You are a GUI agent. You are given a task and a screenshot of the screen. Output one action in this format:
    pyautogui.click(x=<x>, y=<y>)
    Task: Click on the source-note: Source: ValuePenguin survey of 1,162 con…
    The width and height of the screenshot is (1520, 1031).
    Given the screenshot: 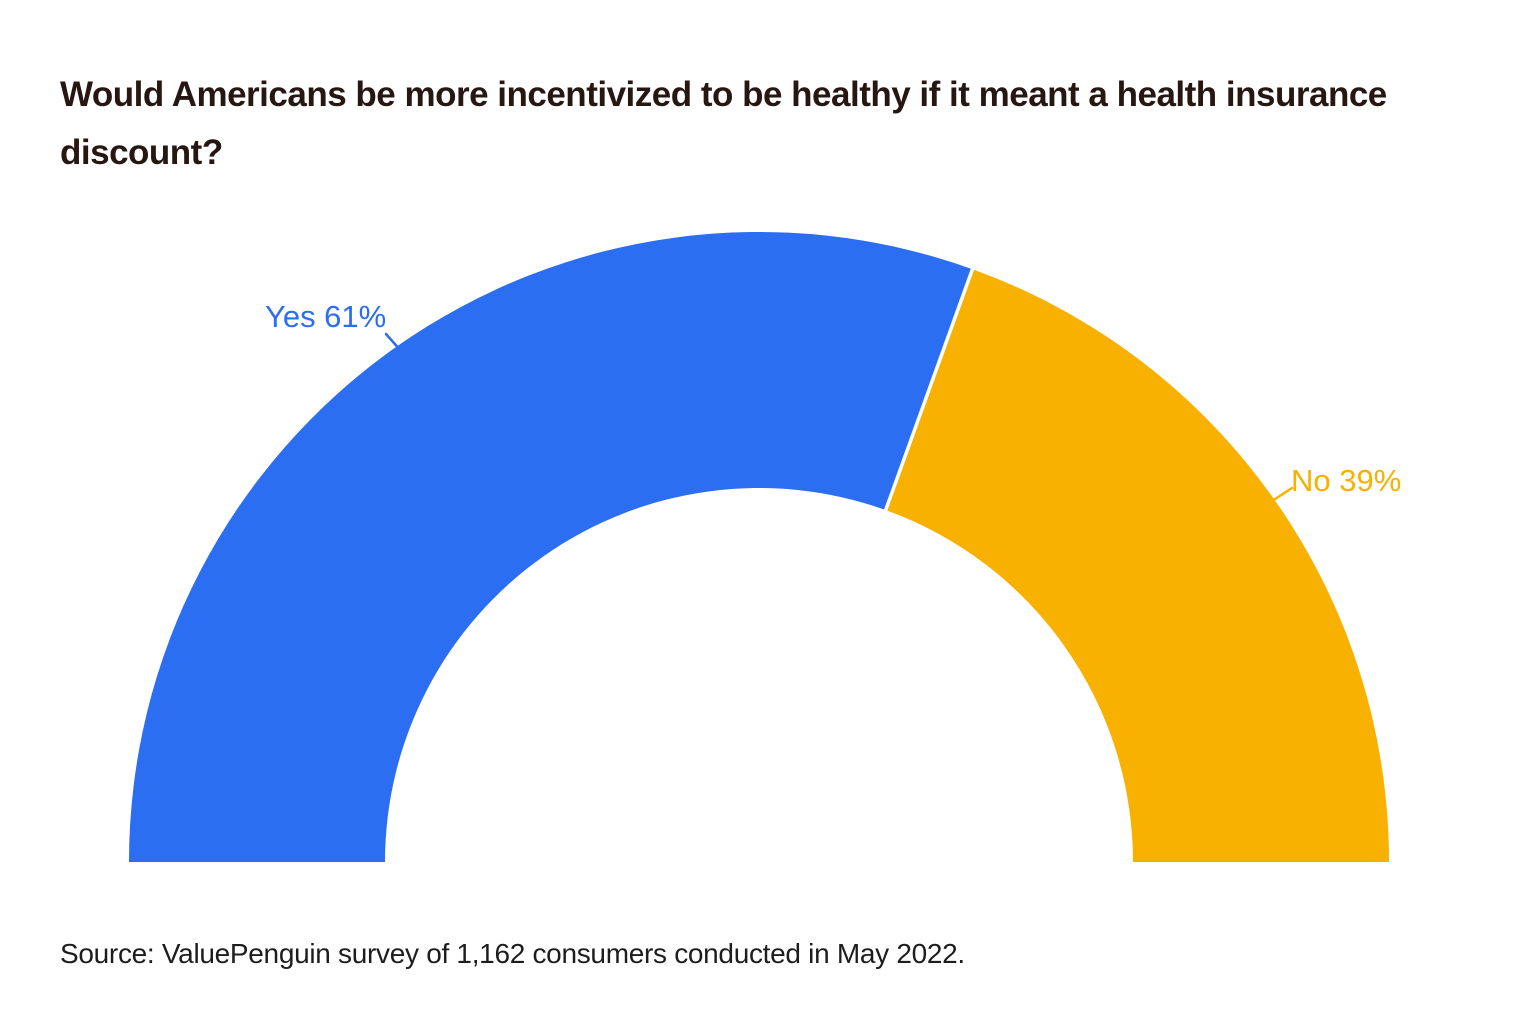 What is the action you would take?
    pyautogui.click(x=512, y=953)
    